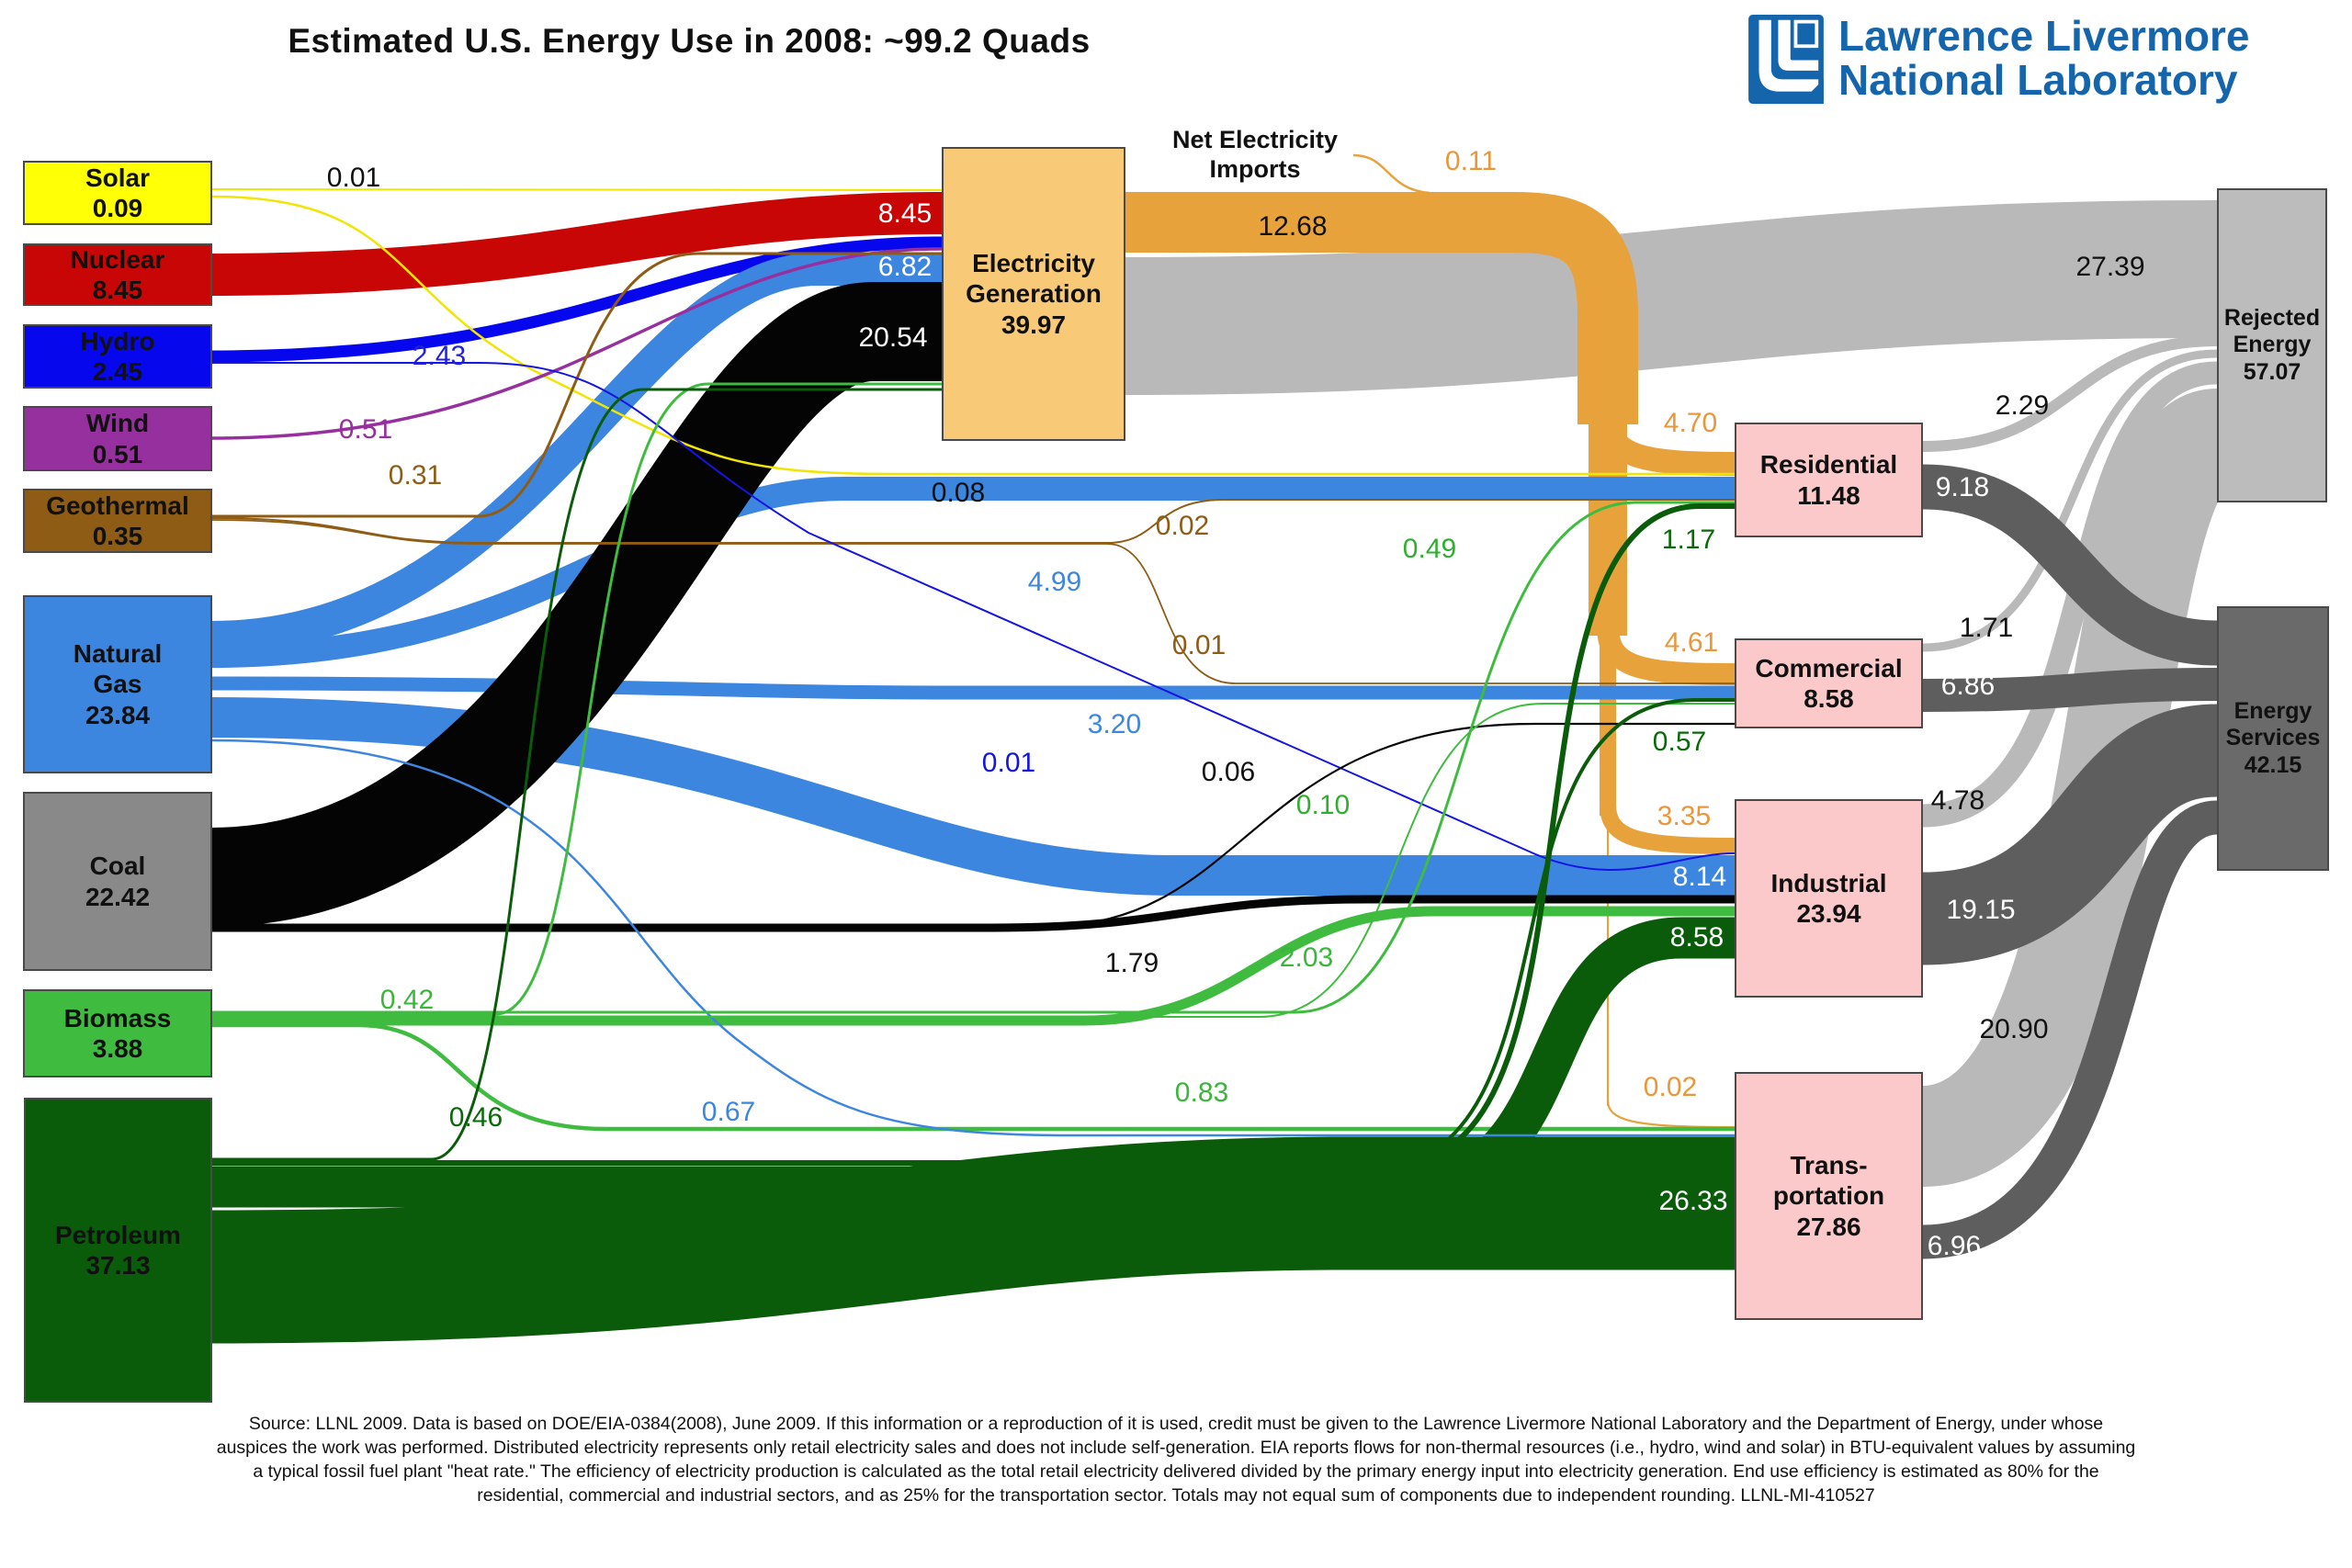 Image resolution: width=2352 pixels, height=1568 pixels. Describe the element at coordinates (1829, 480) in the screenshot. I see `node-residential: Residential 11.48` at that location.